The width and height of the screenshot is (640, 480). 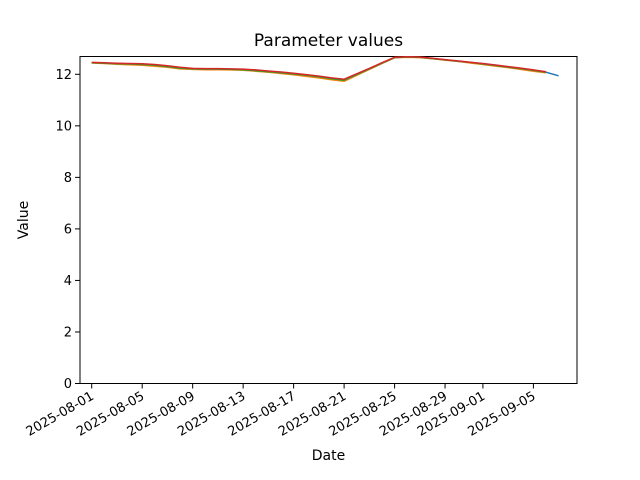 I want to click on x-axis-label: Date, so click(x=328, y=456).